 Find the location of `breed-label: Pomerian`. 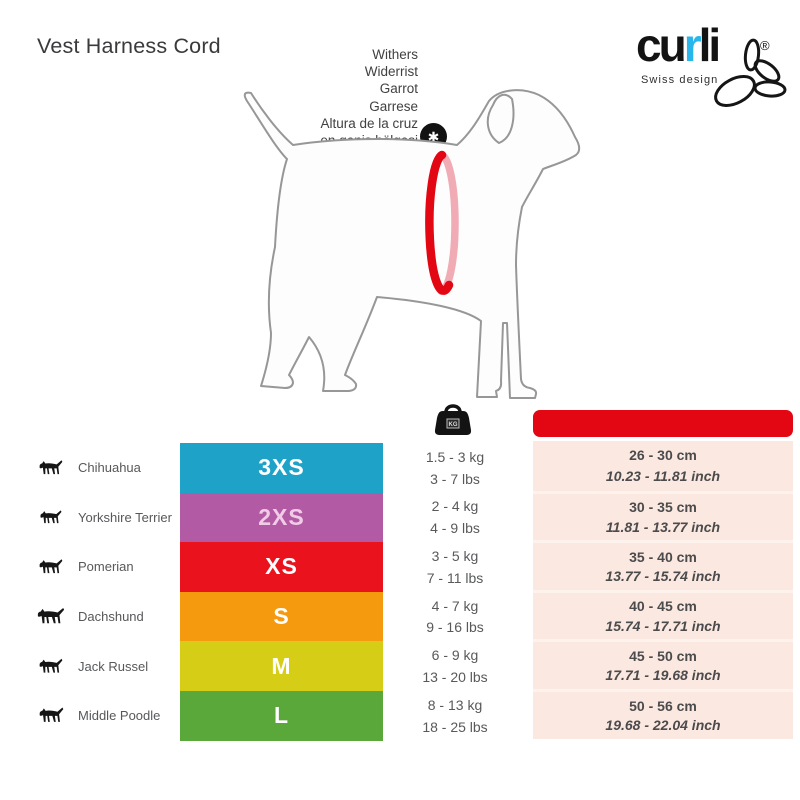

breed-label: Pomerian is located at coordinates (106, 567).